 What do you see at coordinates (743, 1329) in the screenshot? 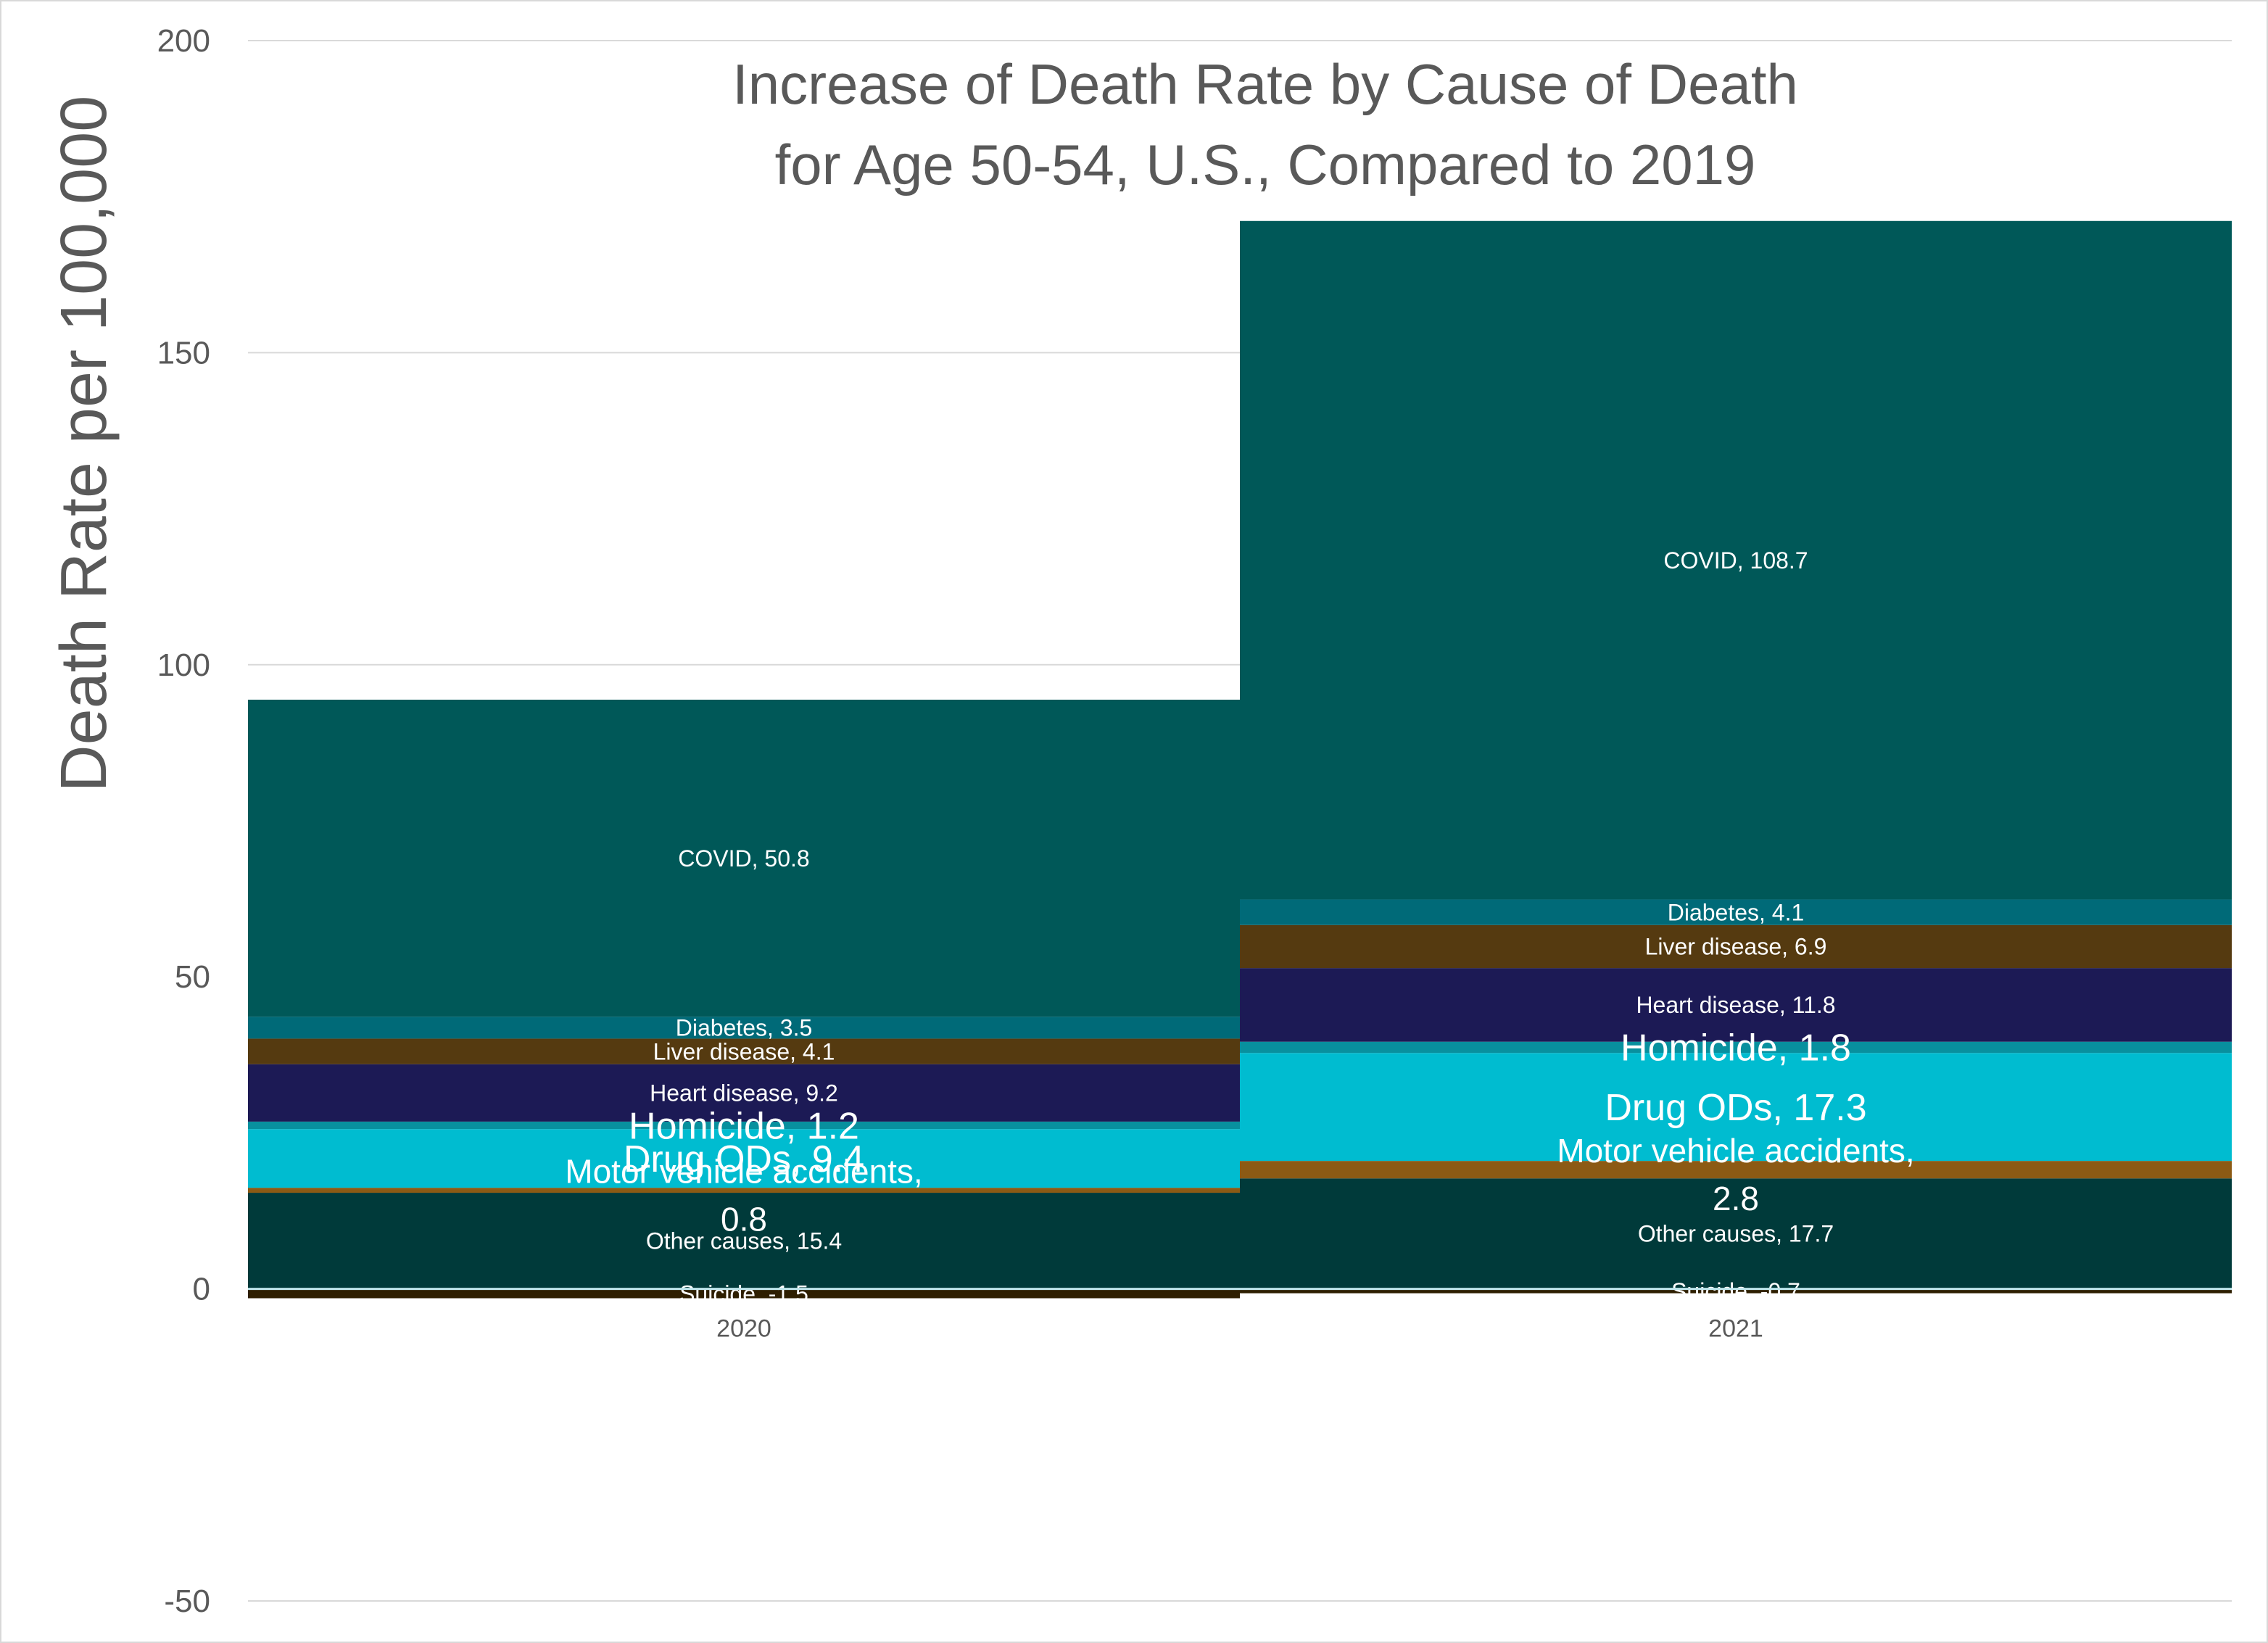
I see `x-tick-label: 2020` at bounding box center [743, 1329].